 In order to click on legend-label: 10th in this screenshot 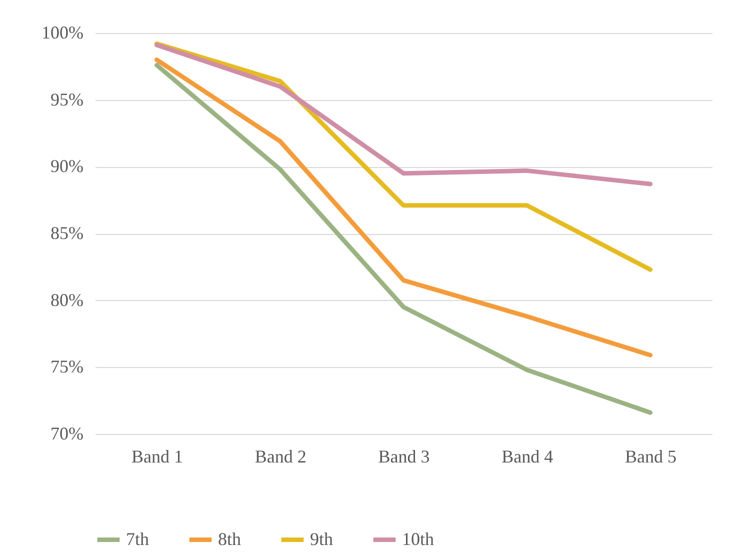, I will do `click(418, 538)`.